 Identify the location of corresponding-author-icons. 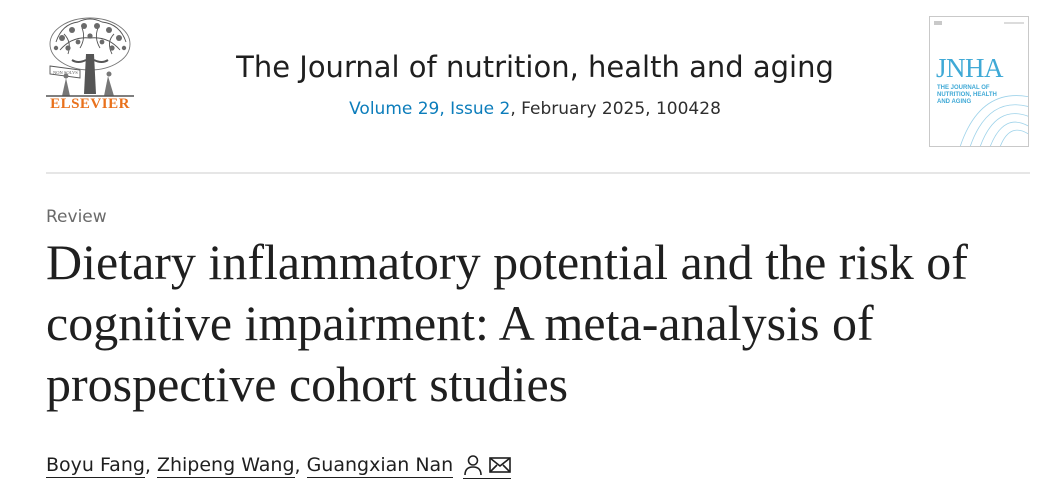
(487, 466).